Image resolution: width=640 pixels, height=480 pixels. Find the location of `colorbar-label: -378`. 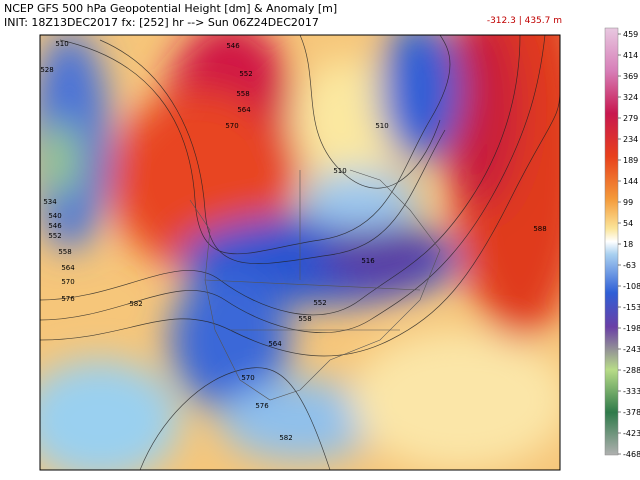

colorbar-label: -378 is located at coordinates (631, 412).